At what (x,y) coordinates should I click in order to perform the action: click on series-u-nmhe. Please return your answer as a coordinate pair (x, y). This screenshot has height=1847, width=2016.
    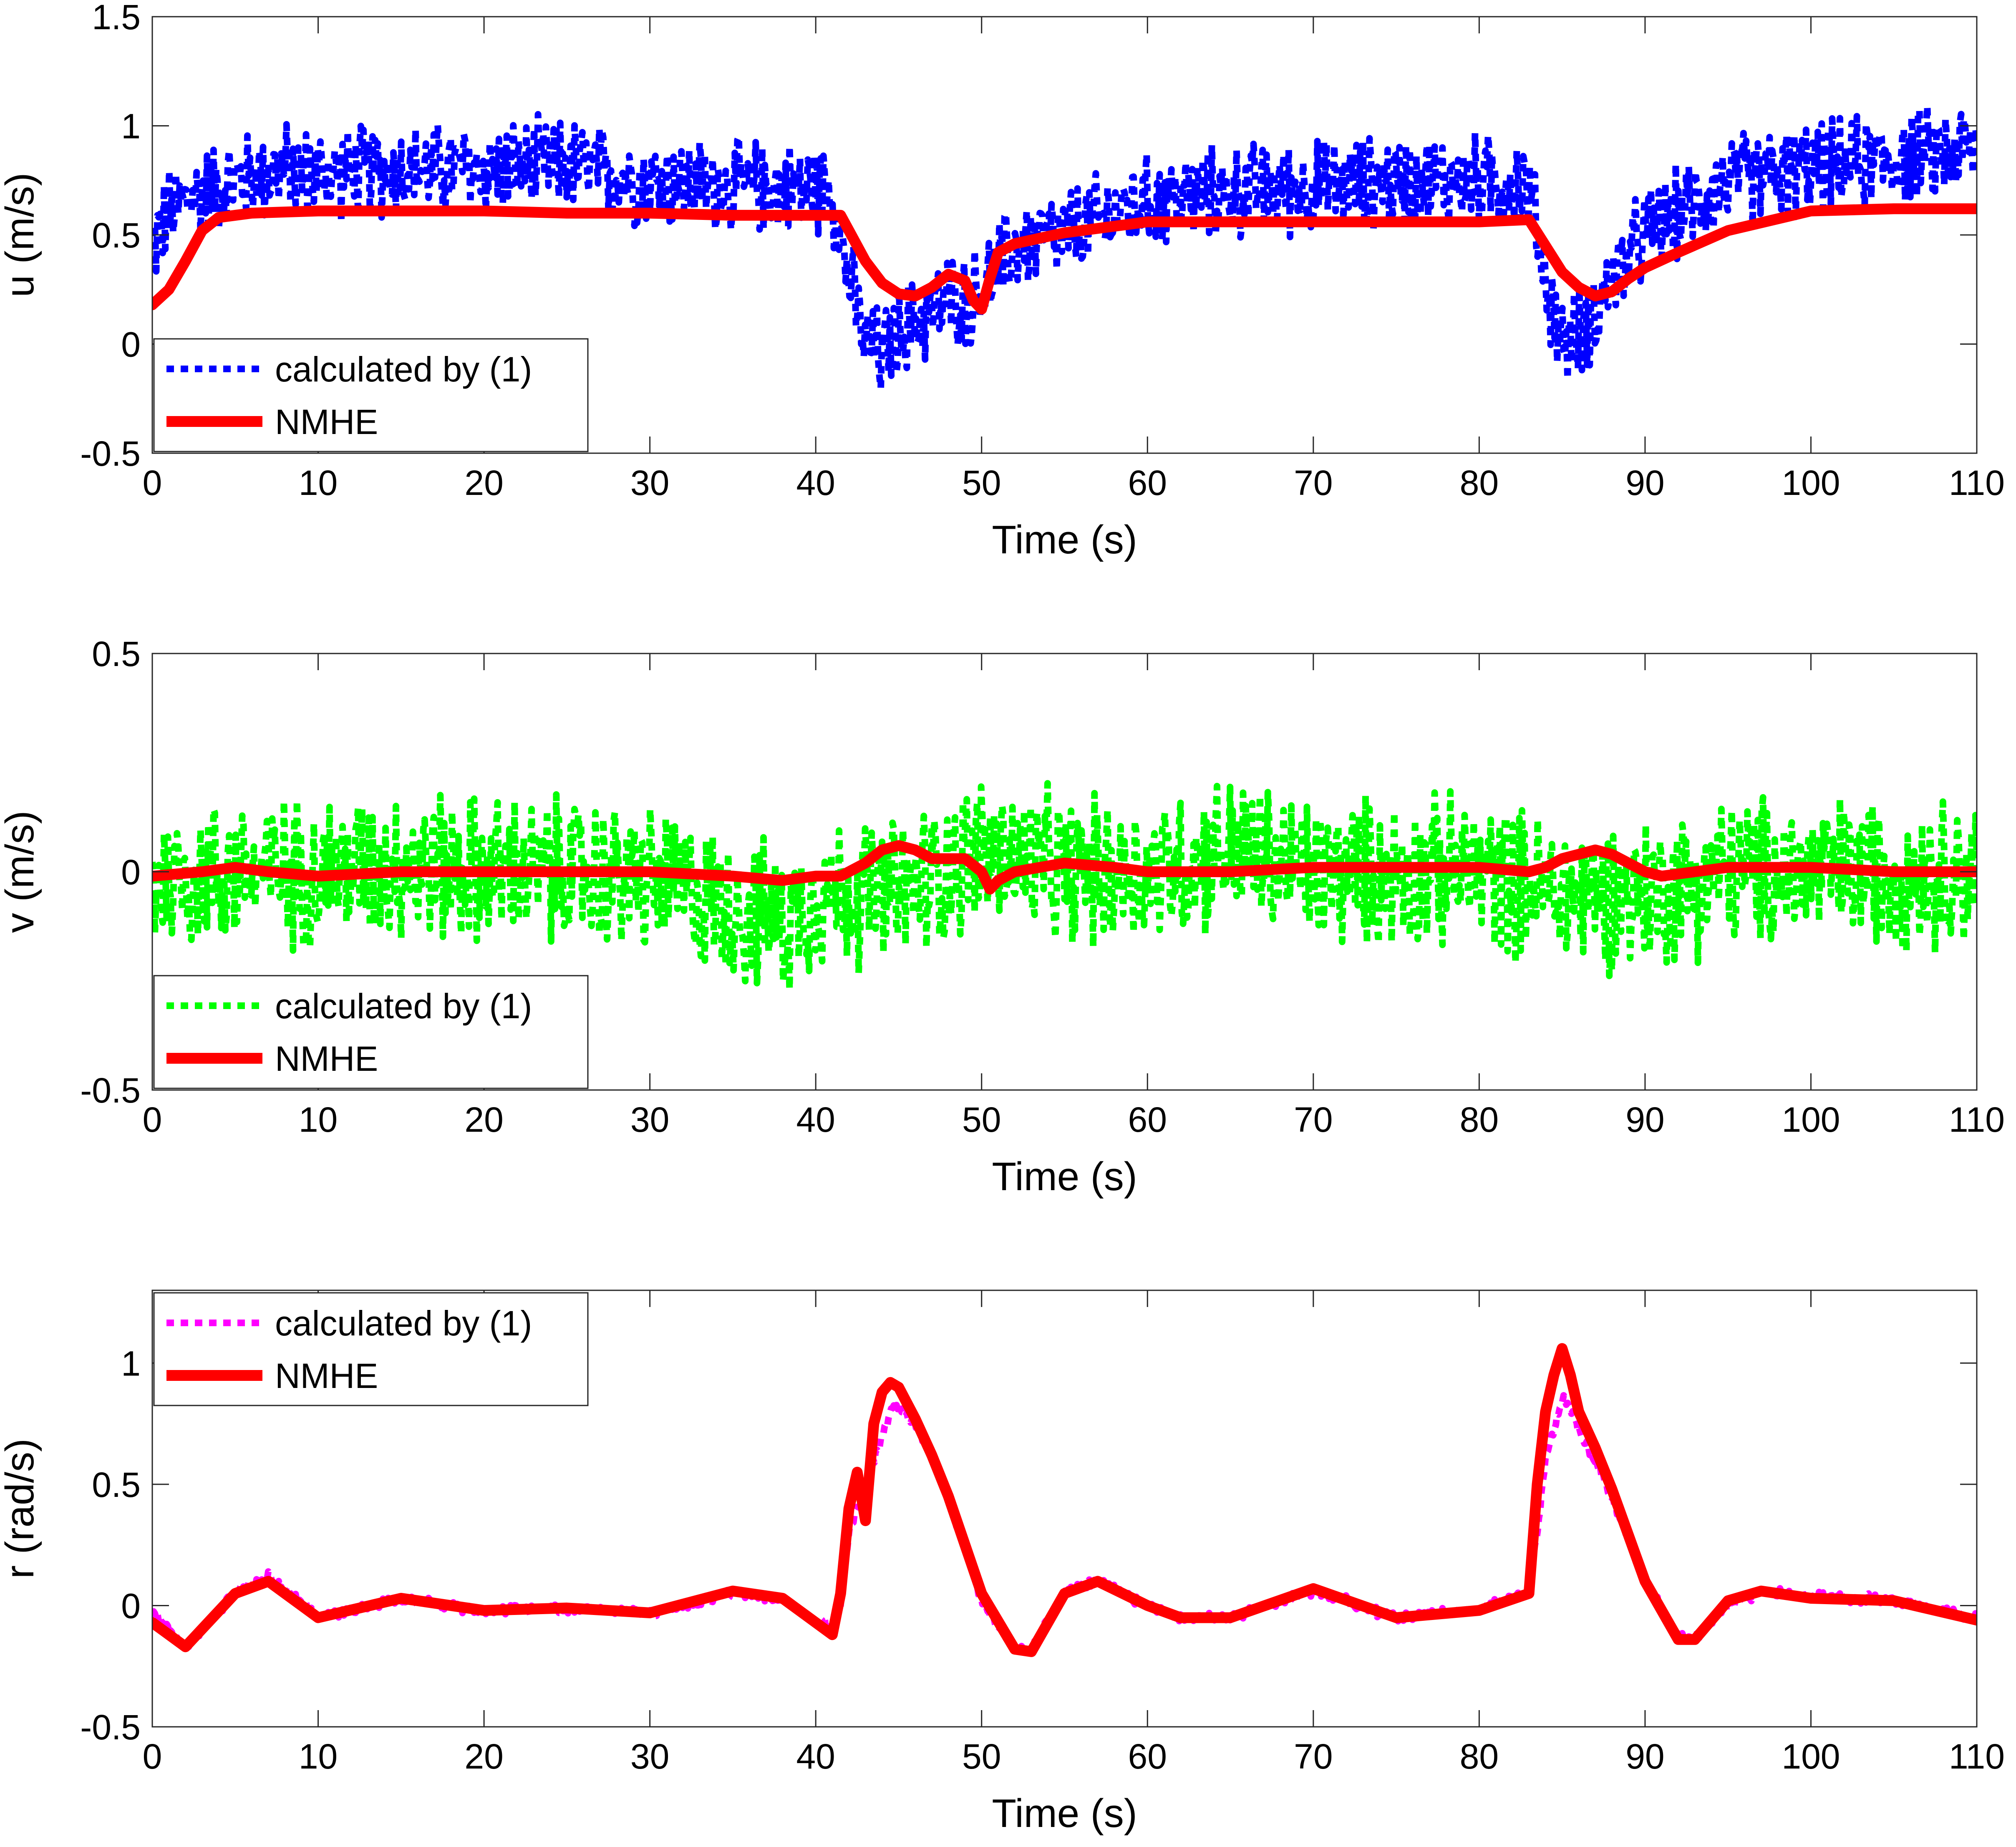
    Looking at the image, I should click on (1064, 259).